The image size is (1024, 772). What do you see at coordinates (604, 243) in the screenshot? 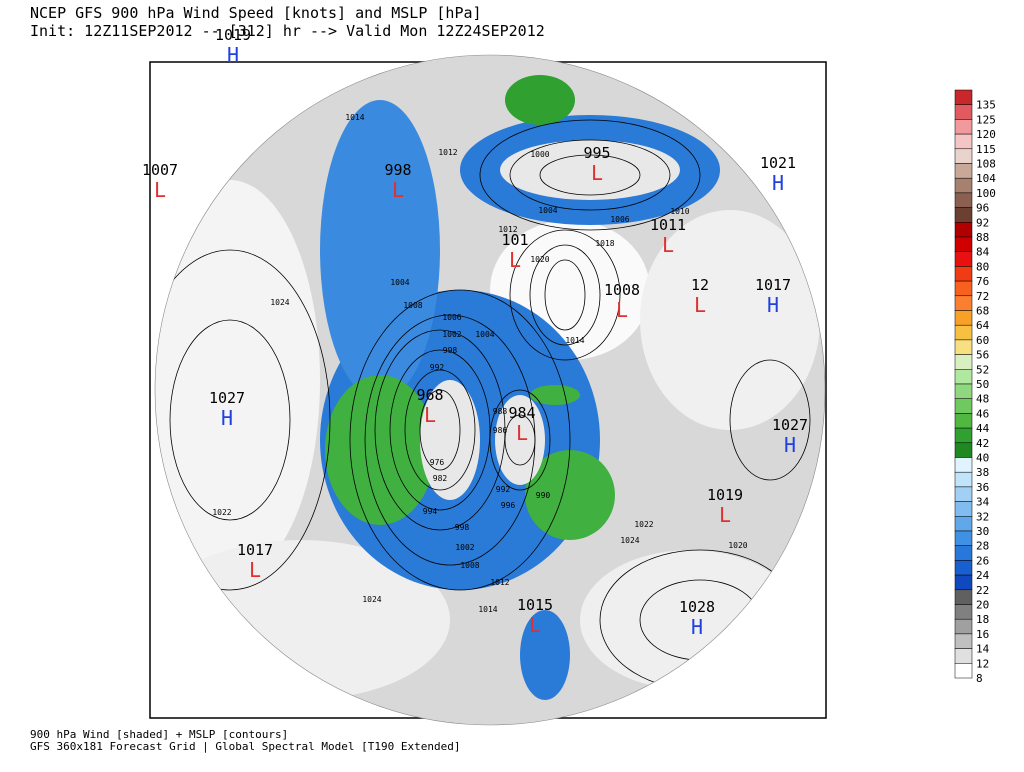
I see `contour-label: 1018` at bounding box center [604, 243].